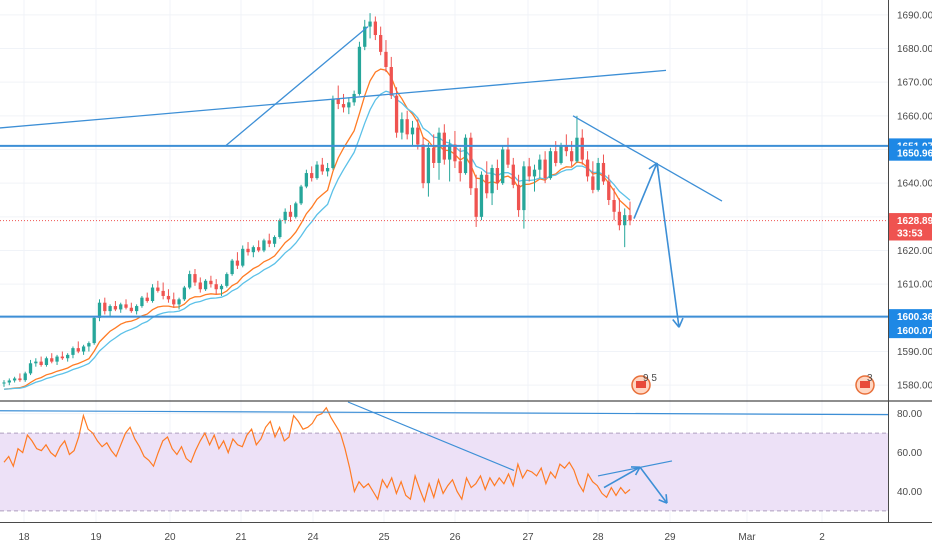  I want to click on price-tag: 1650.96, so click(910, 153).